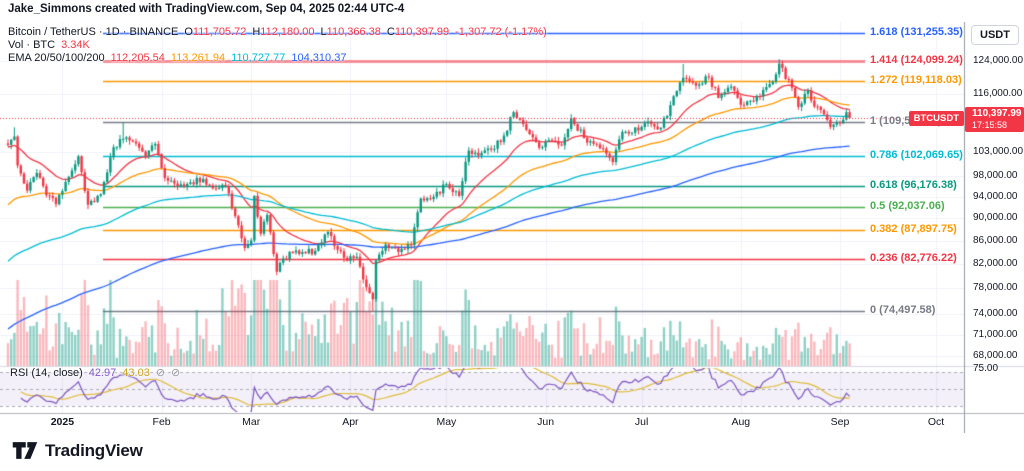 The width and height of the screenshot is (1024, 471). What do you see at coordinates (319, 57) in the screenshot?
I see `ema-value: 104,310.37` at bounding box center [319, 57].